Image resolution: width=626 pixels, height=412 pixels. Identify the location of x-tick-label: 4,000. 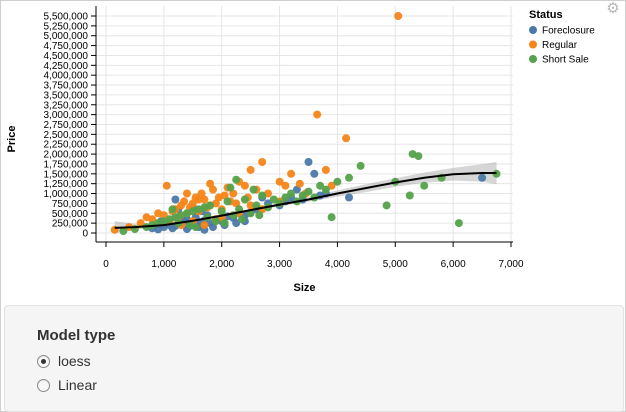
(337, 264).